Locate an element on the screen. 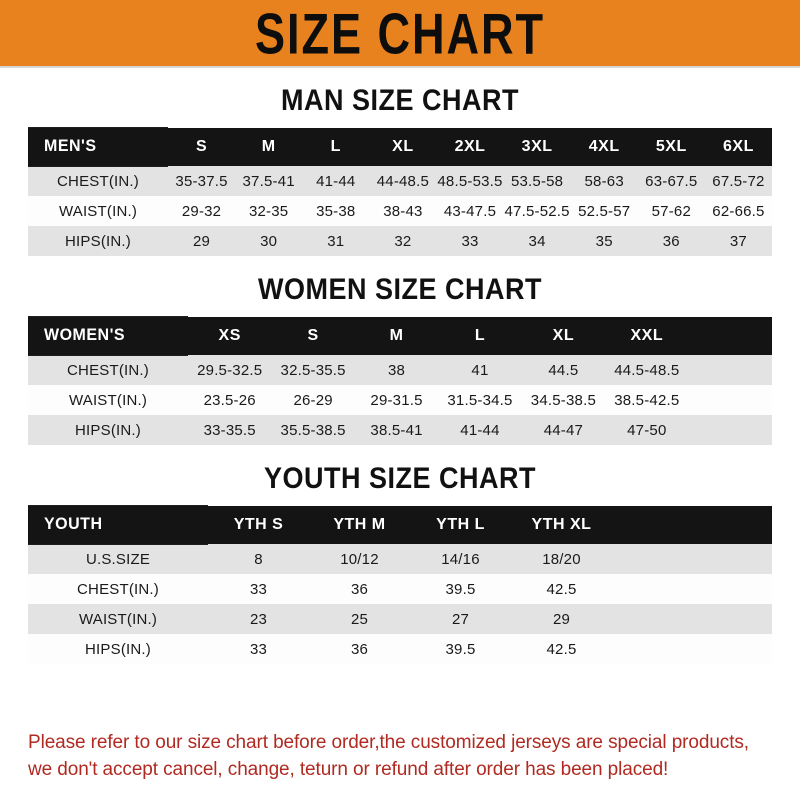  man-row-label-waist: WAIST(IN.) is located at coordinates (98, 211).